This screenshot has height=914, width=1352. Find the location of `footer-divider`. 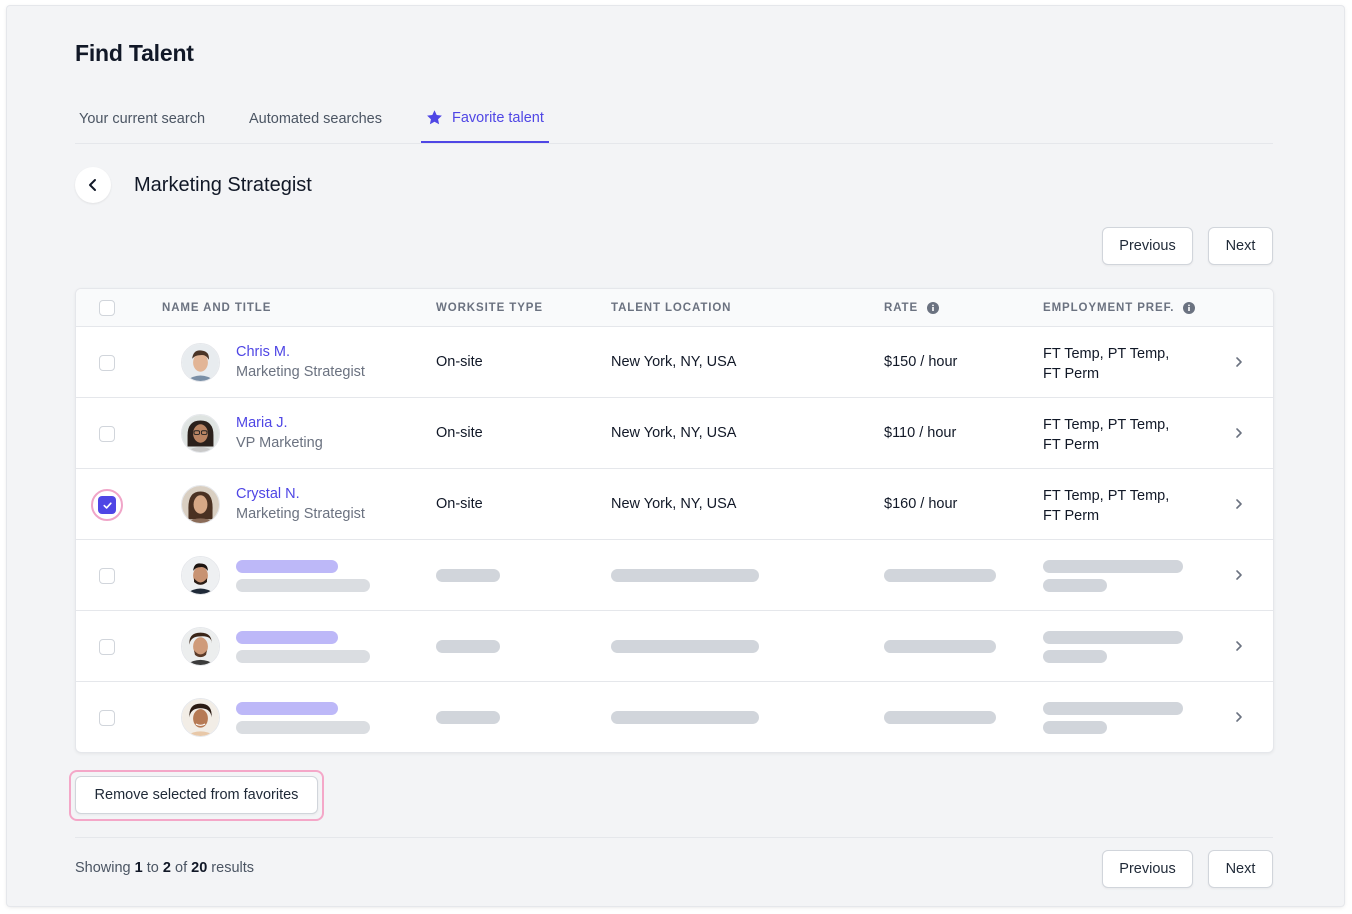

footer-divider is located at coordinates (674, 837).